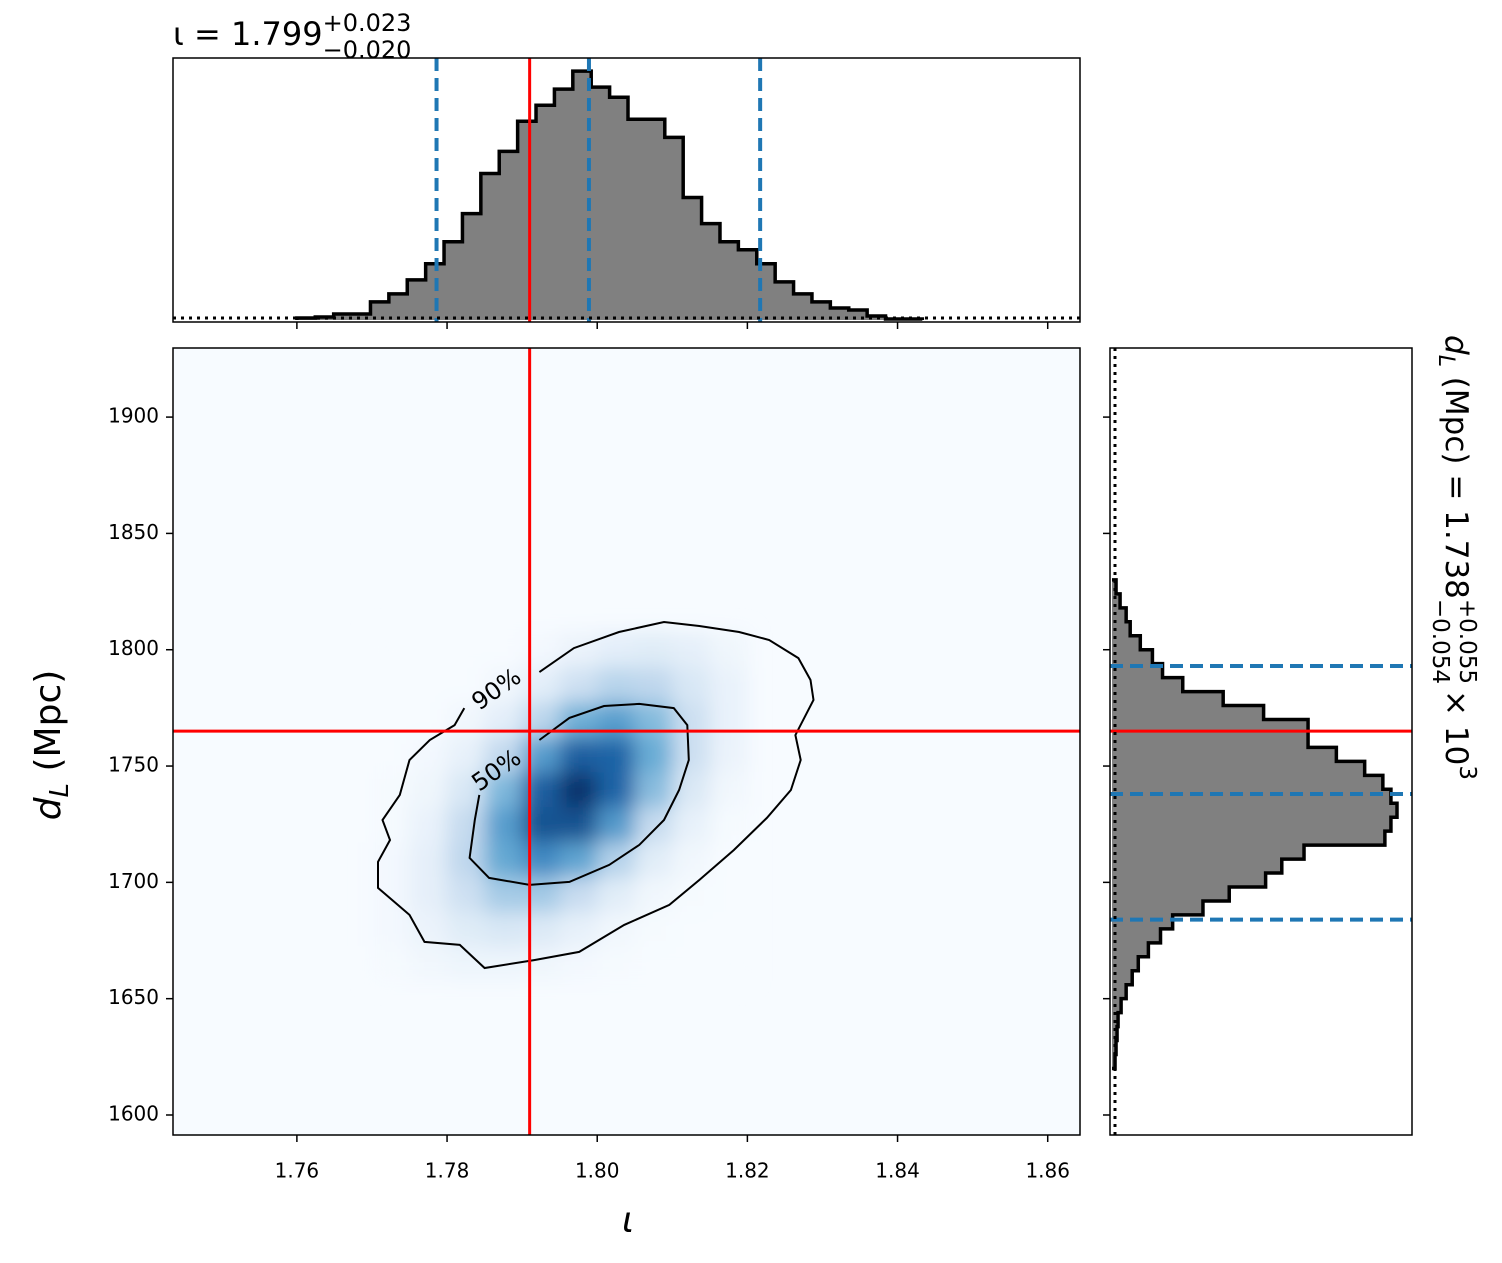  I want to click on y-tick-label: 1600, so click(133, 1113).